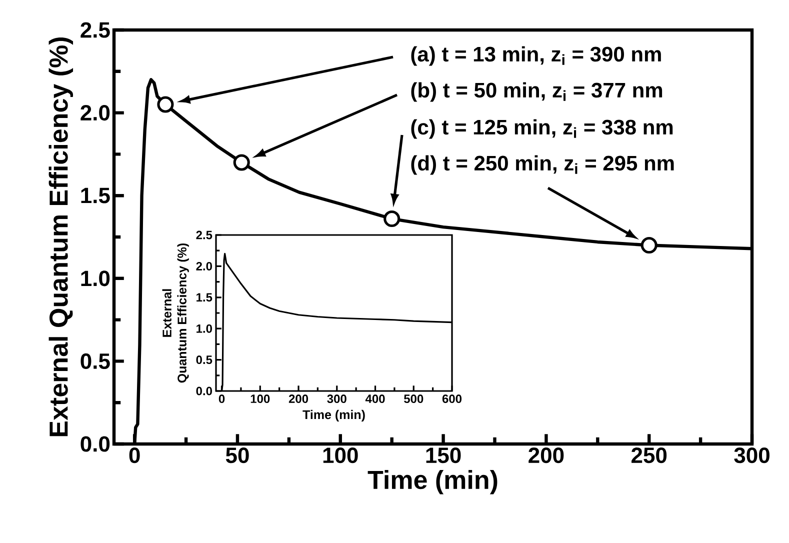 The width and height of the screenshot is (789, 543). What do you see at coordinates (414, 399) in the screenshot?
I see `x-tick-label: 500` at bounding box center [414, 399].